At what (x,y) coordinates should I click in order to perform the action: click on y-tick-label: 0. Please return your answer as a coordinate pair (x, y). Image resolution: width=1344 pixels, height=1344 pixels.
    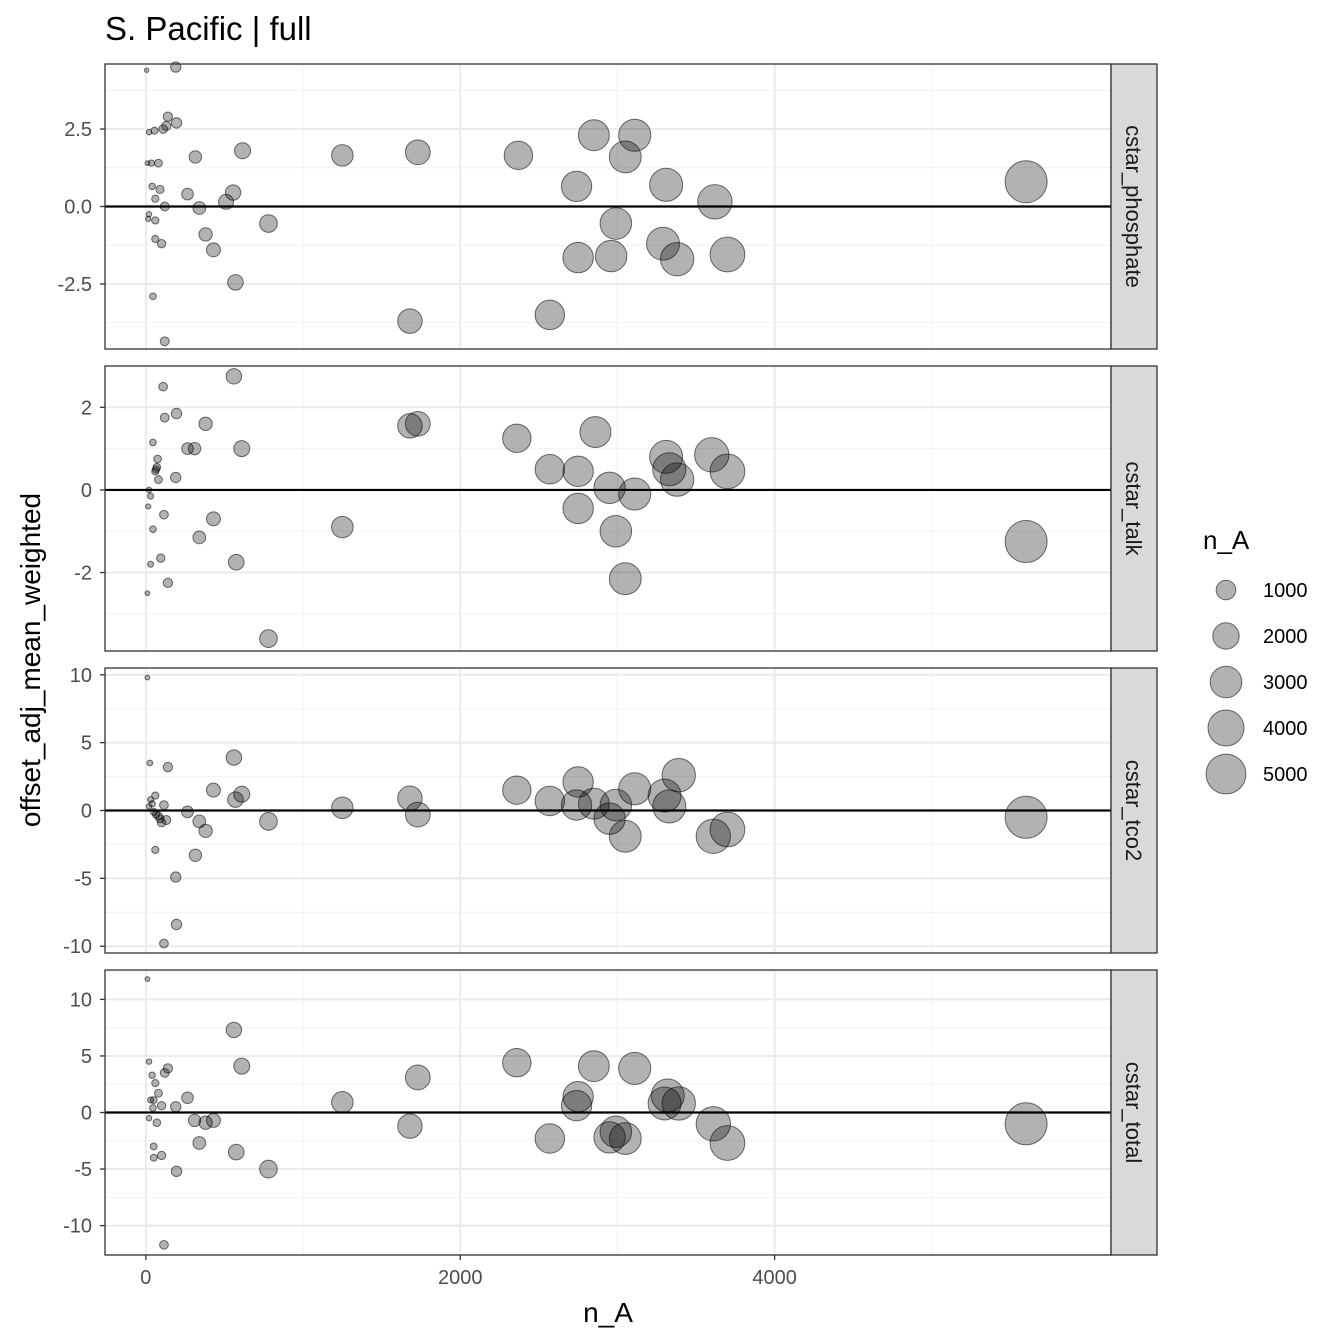
    Looking at the image, I should click on (86, 1114).